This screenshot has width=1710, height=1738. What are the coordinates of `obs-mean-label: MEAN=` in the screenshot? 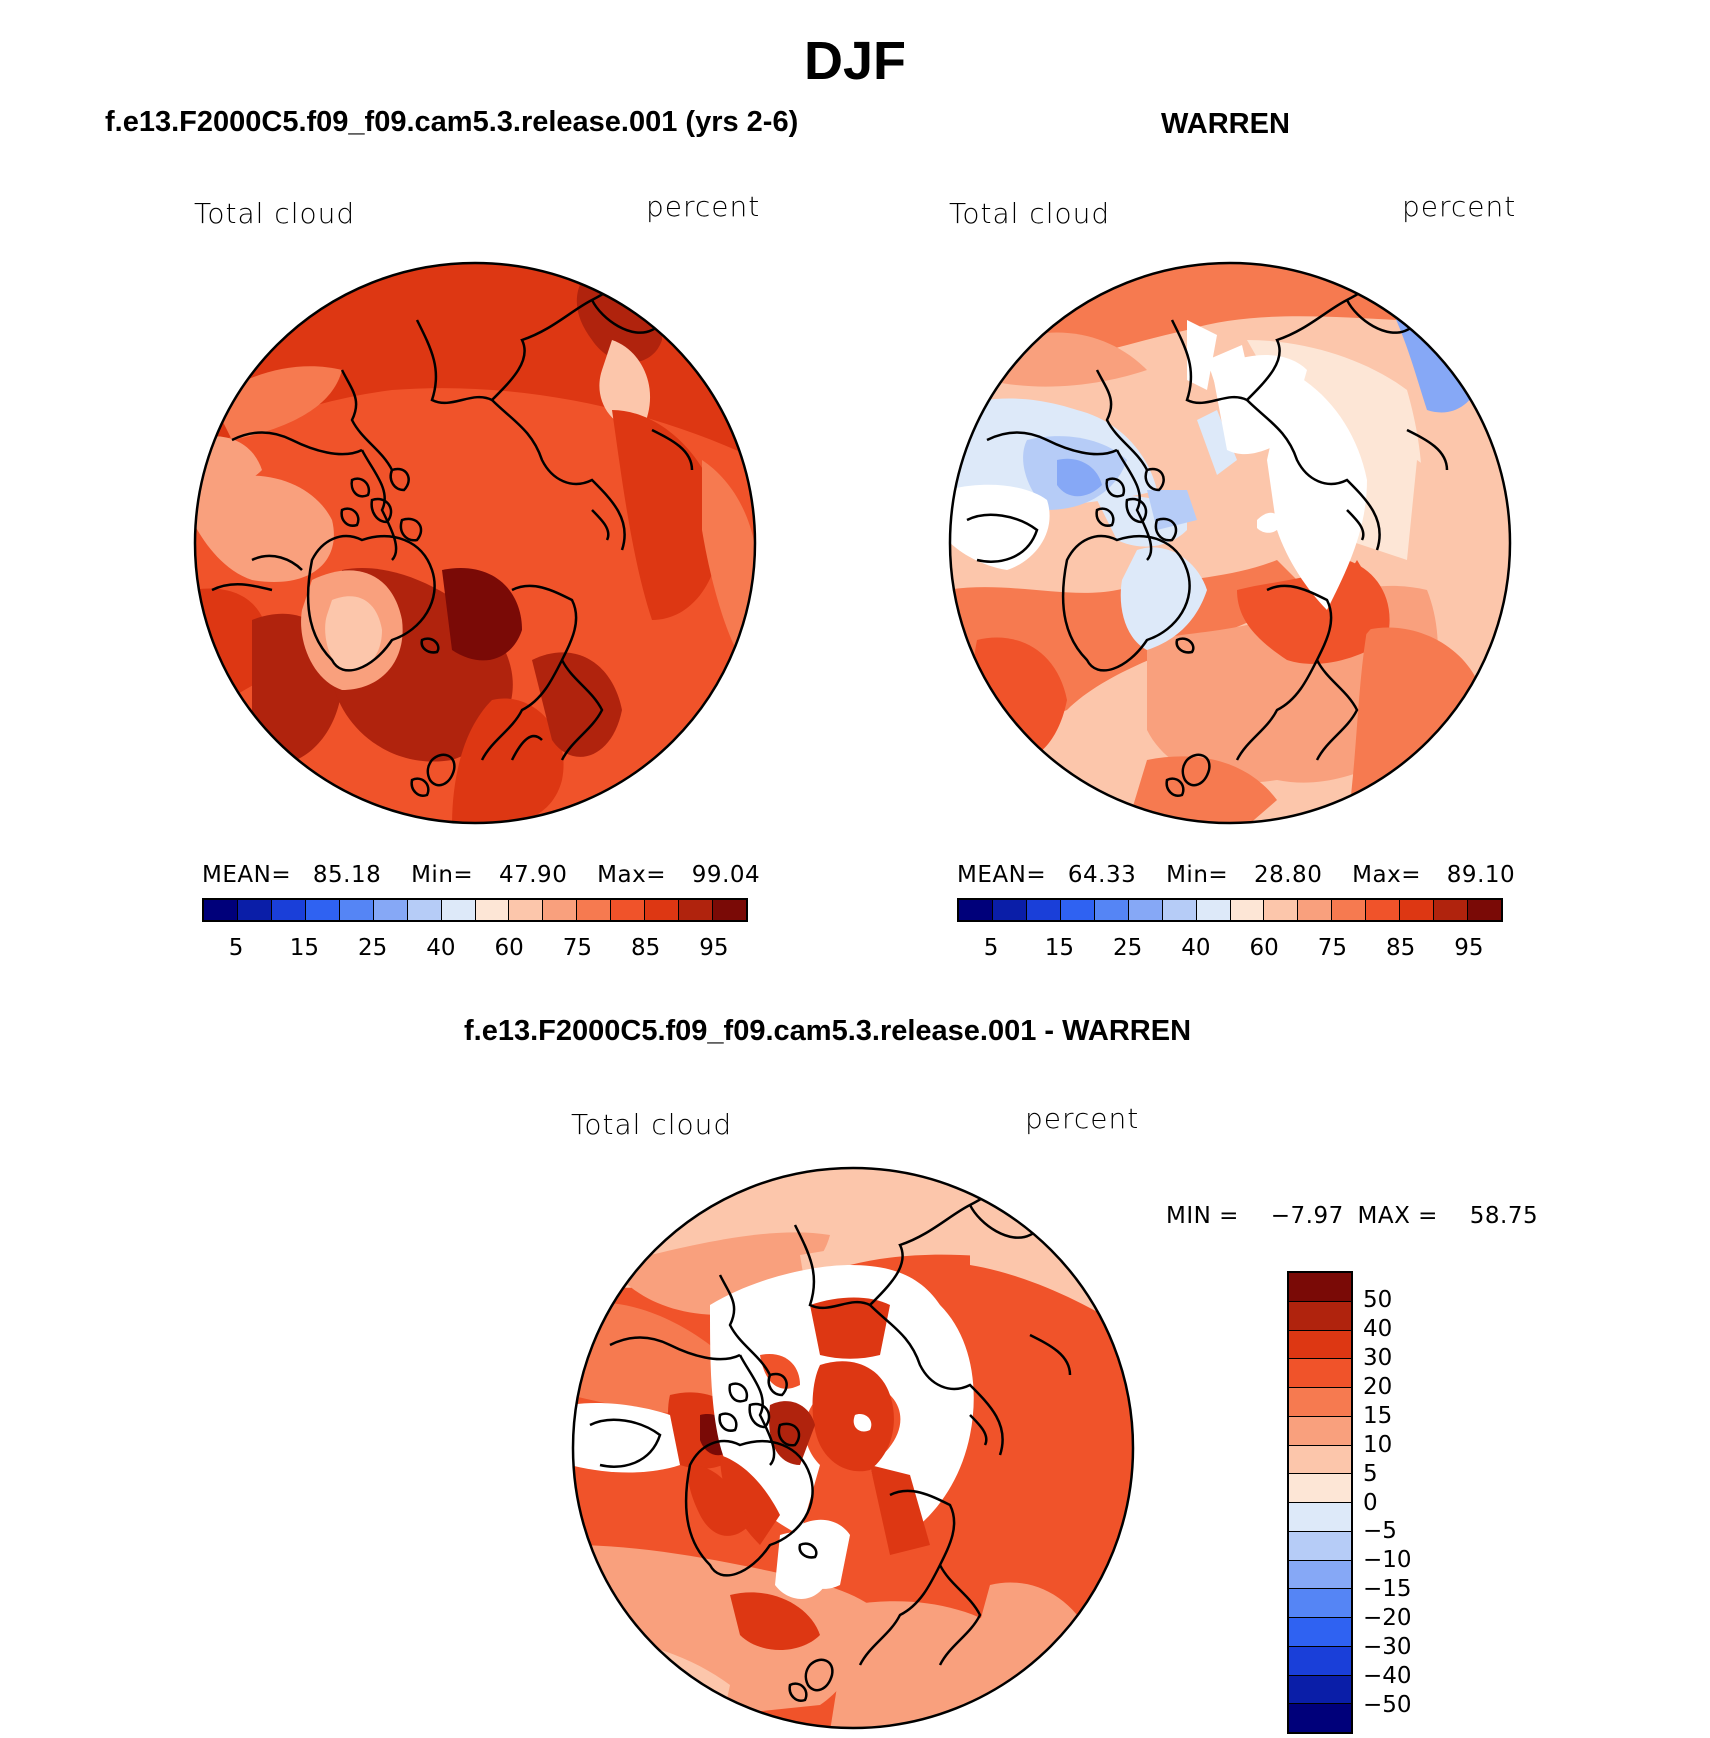 It's located at (1002, 875).